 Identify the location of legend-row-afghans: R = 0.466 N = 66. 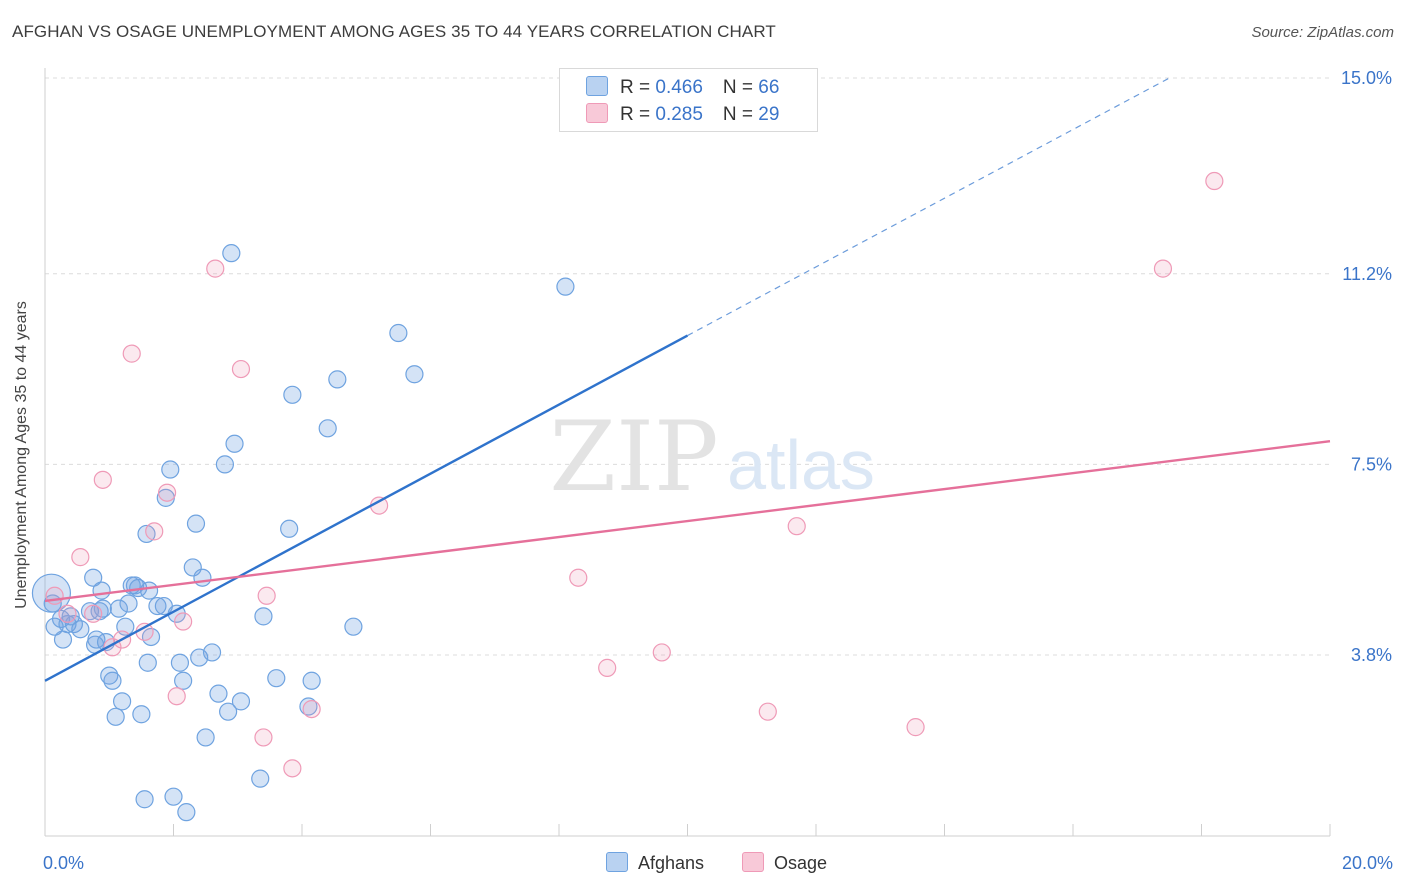
(682, 87).